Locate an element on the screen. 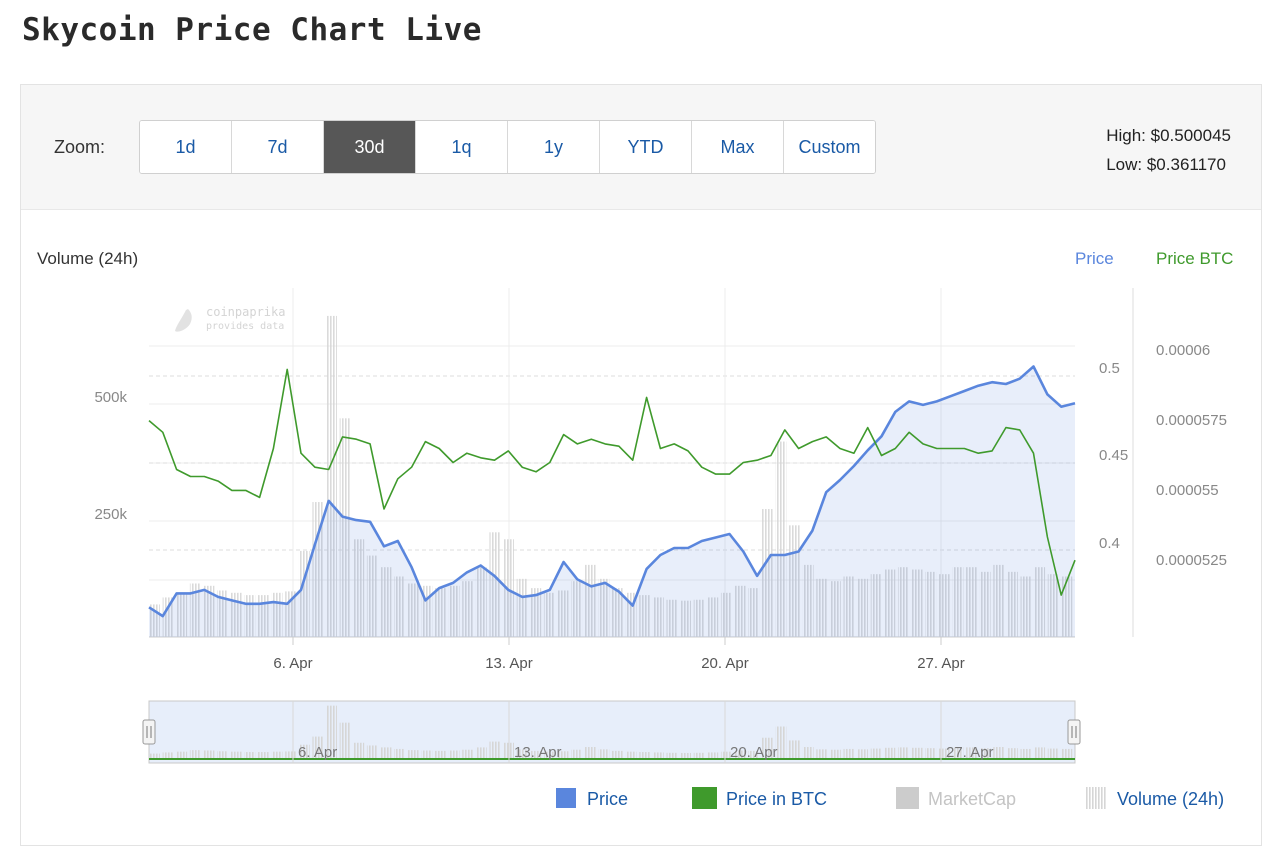  zoom-7d-button: 7d is located at coordinates (278, 147).